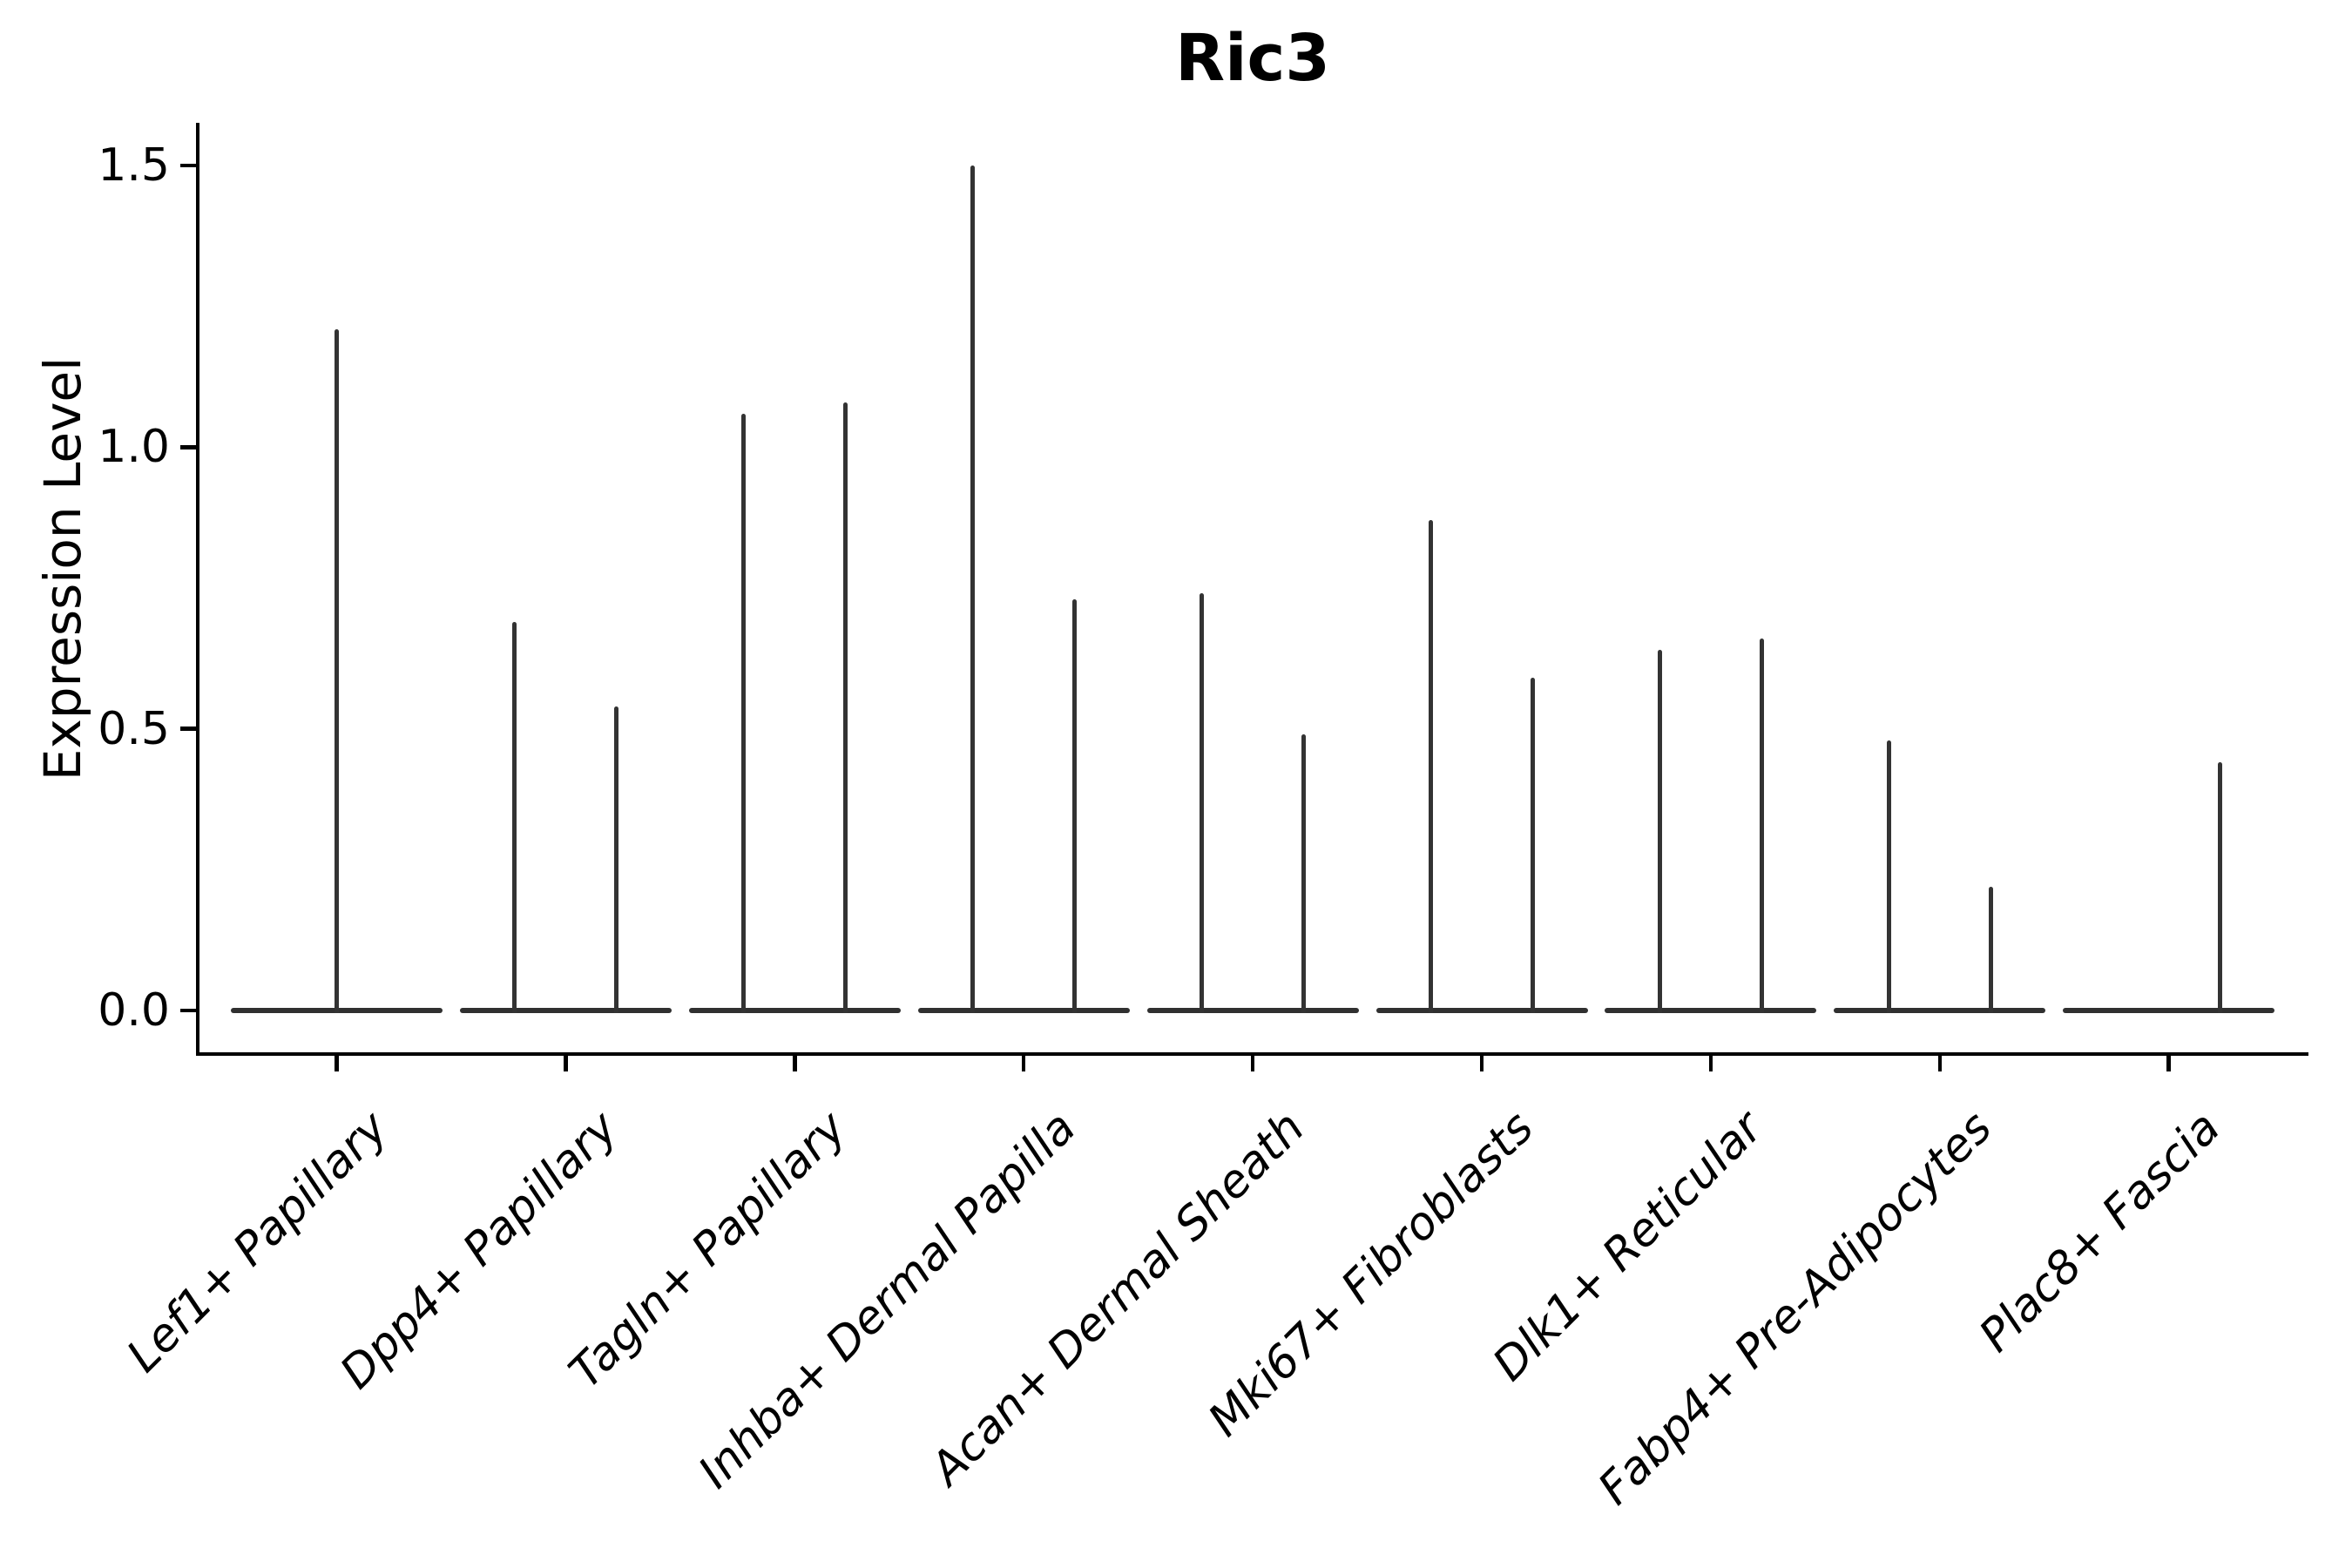  What do you see at coordinates (1252, 58) in the screenshot?
I see `plot-title: Ric3` at bounding box center [1252, 58].